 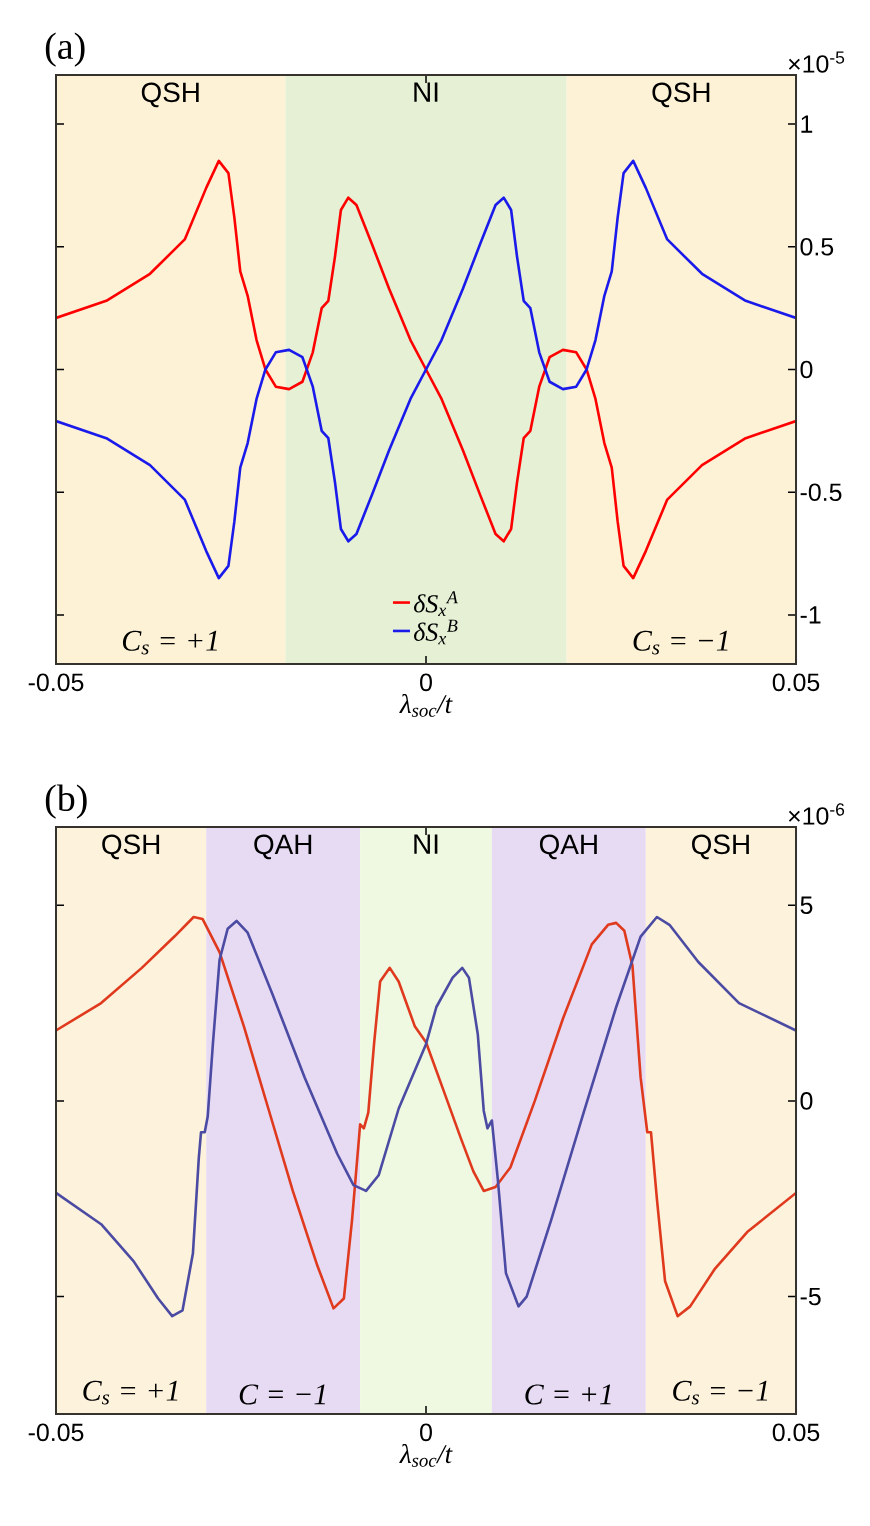 What do you see at coordinates (810, 615) in the screenshot?
I see `y-tick-label: -1` at bounding box center [810, 615].